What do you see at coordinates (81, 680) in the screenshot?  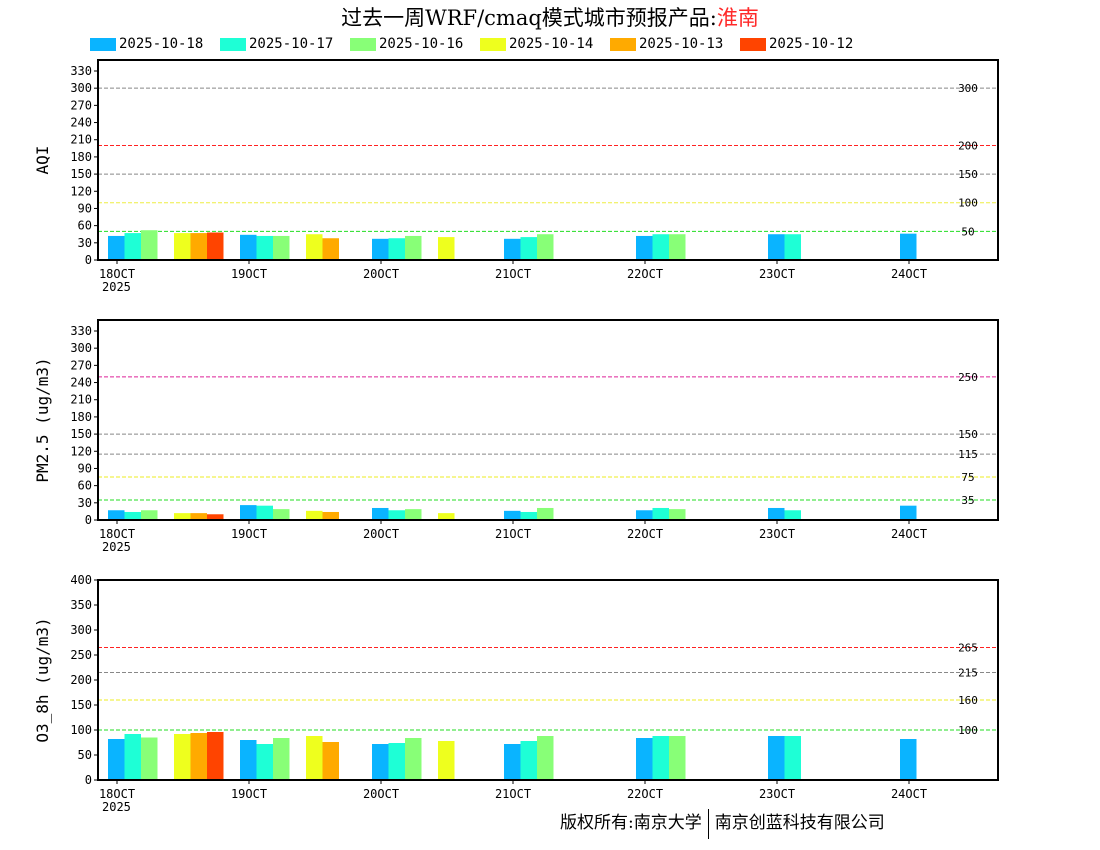 I see `y-tick-label: 200` at bounding box center [81, 680].